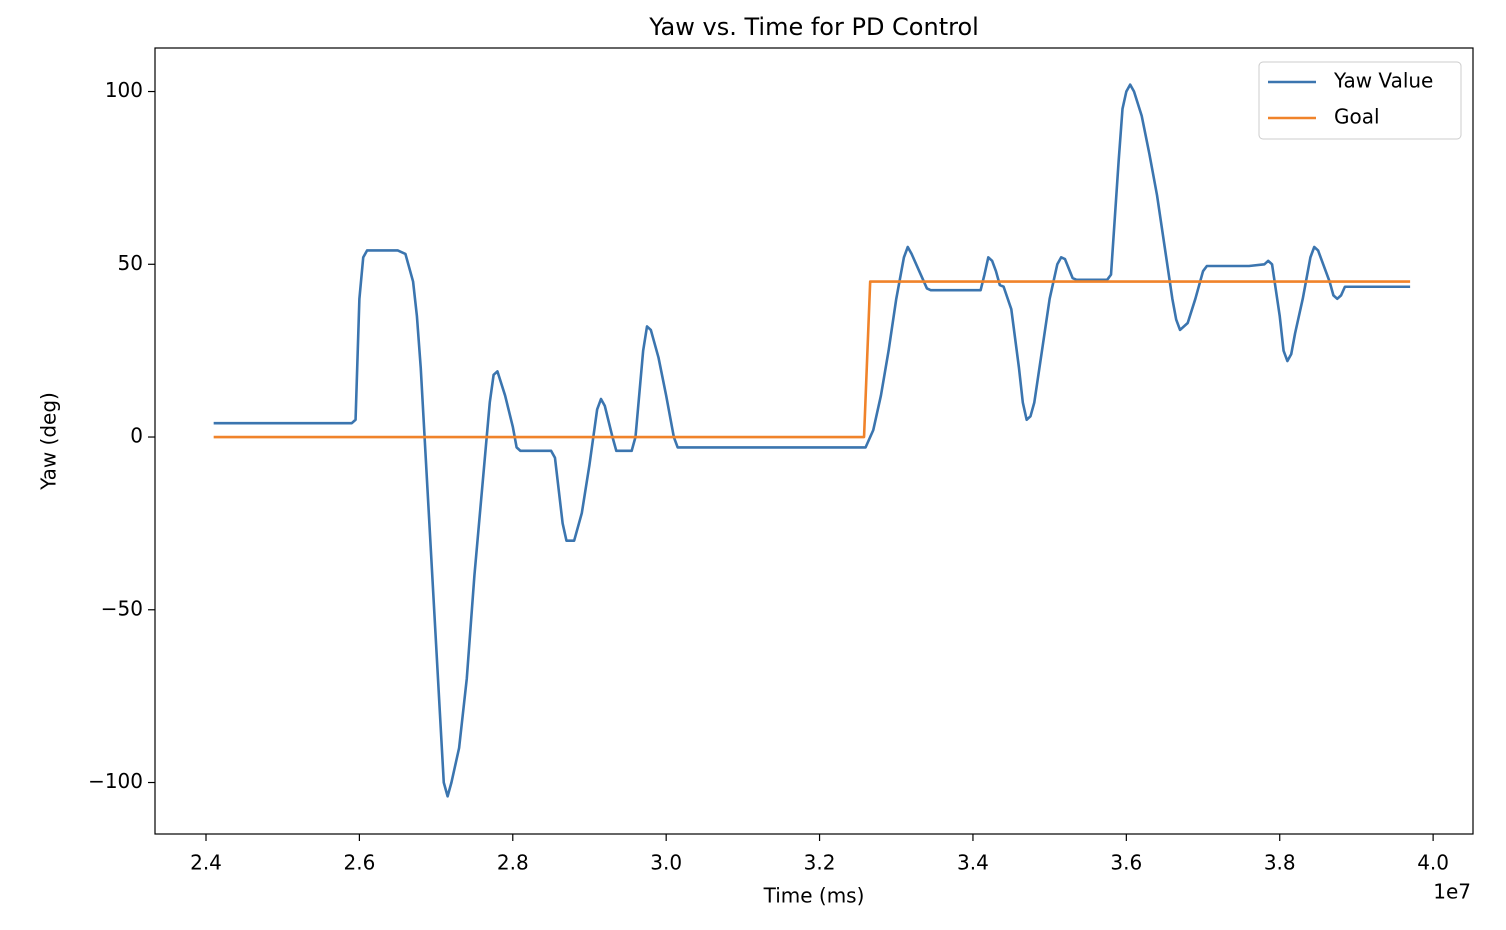 The image size is (1506, 930). What do you see at coordinates (813, 27) in the screenshot?
I see `chart-title: Yaw vs. Time for PD Control` at bounding box center [813, 27].